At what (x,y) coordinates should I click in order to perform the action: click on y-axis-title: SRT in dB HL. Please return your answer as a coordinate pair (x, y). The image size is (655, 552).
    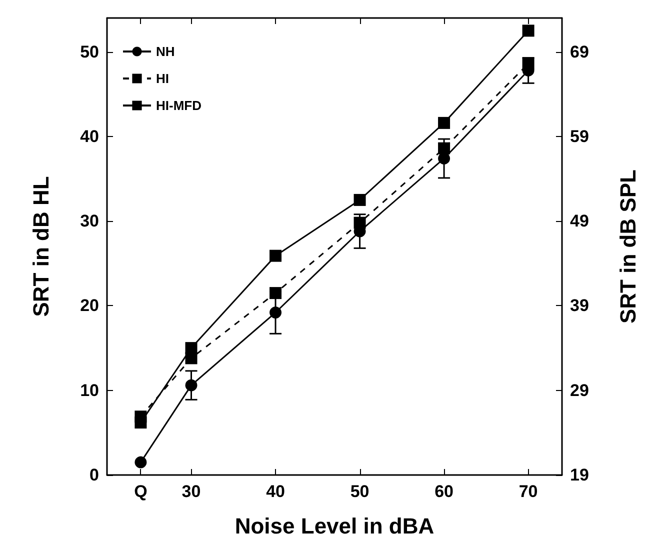
    Looking at the image, I should click on (41, 246).